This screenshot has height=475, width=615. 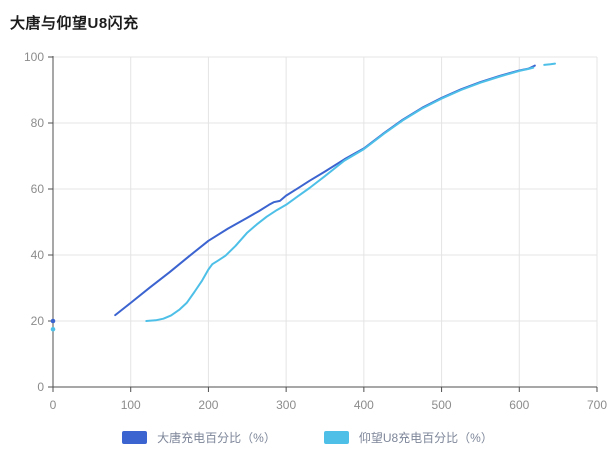 I want to click on legend-swatch-datang, so click(x=135, y=437).